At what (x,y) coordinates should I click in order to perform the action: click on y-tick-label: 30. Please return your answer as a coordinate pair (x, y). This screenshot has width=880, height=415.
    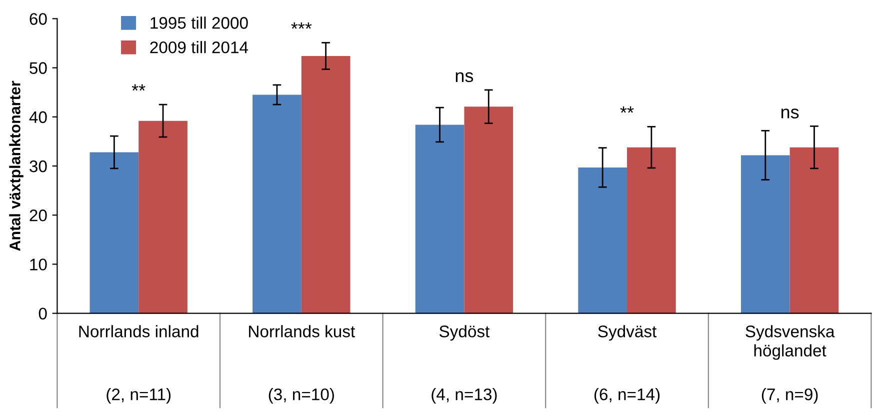
    Looking at the image, I should click on (38, 166).